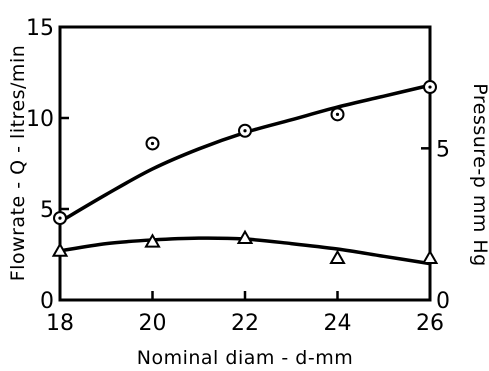 The image size is (489, 371). What do you see at coordinates (338, 323) in the screenshot?
I see `x-tick-label: 24` at bounding box center [338, 323].